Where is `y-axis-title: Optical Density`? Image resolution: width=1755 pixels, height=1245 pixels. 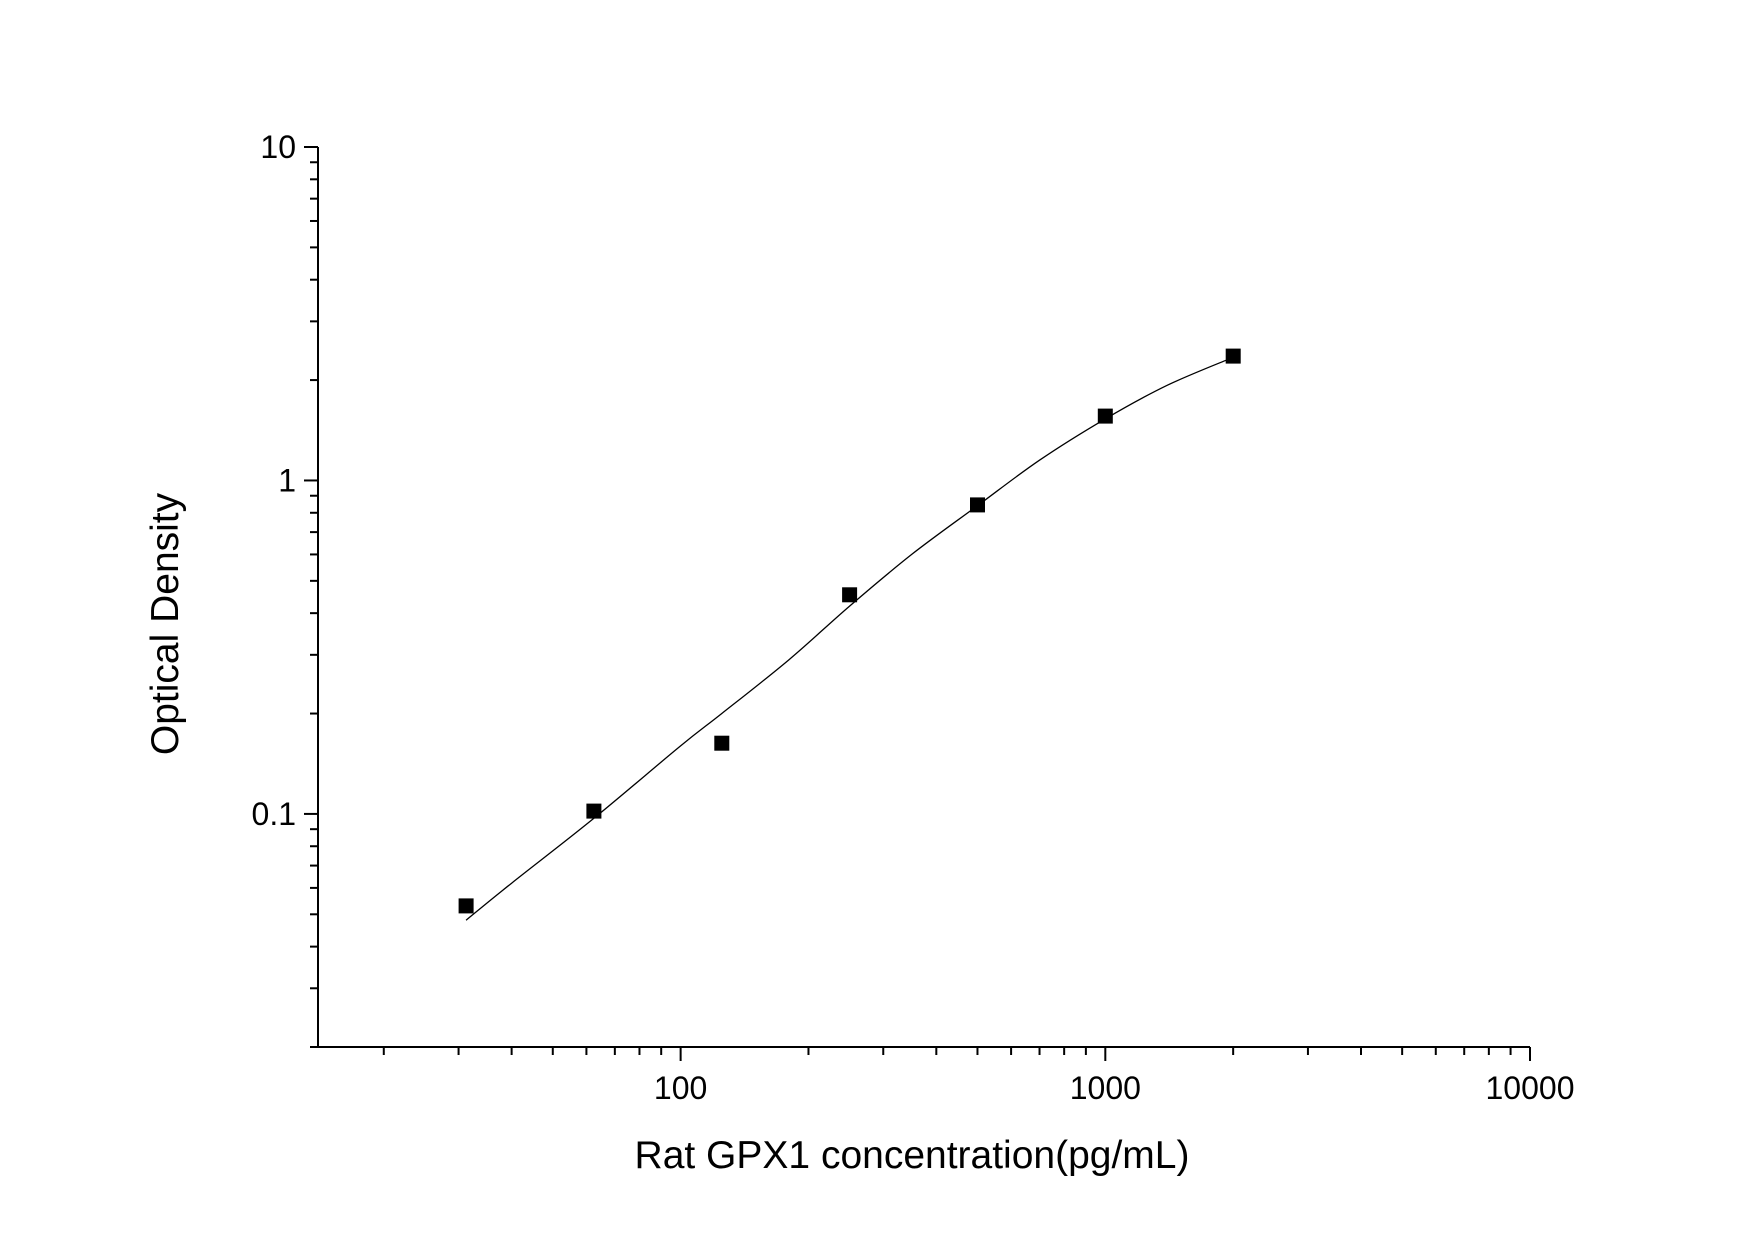
y-axis-title: Optical Density is located at coordinates (165, 623).